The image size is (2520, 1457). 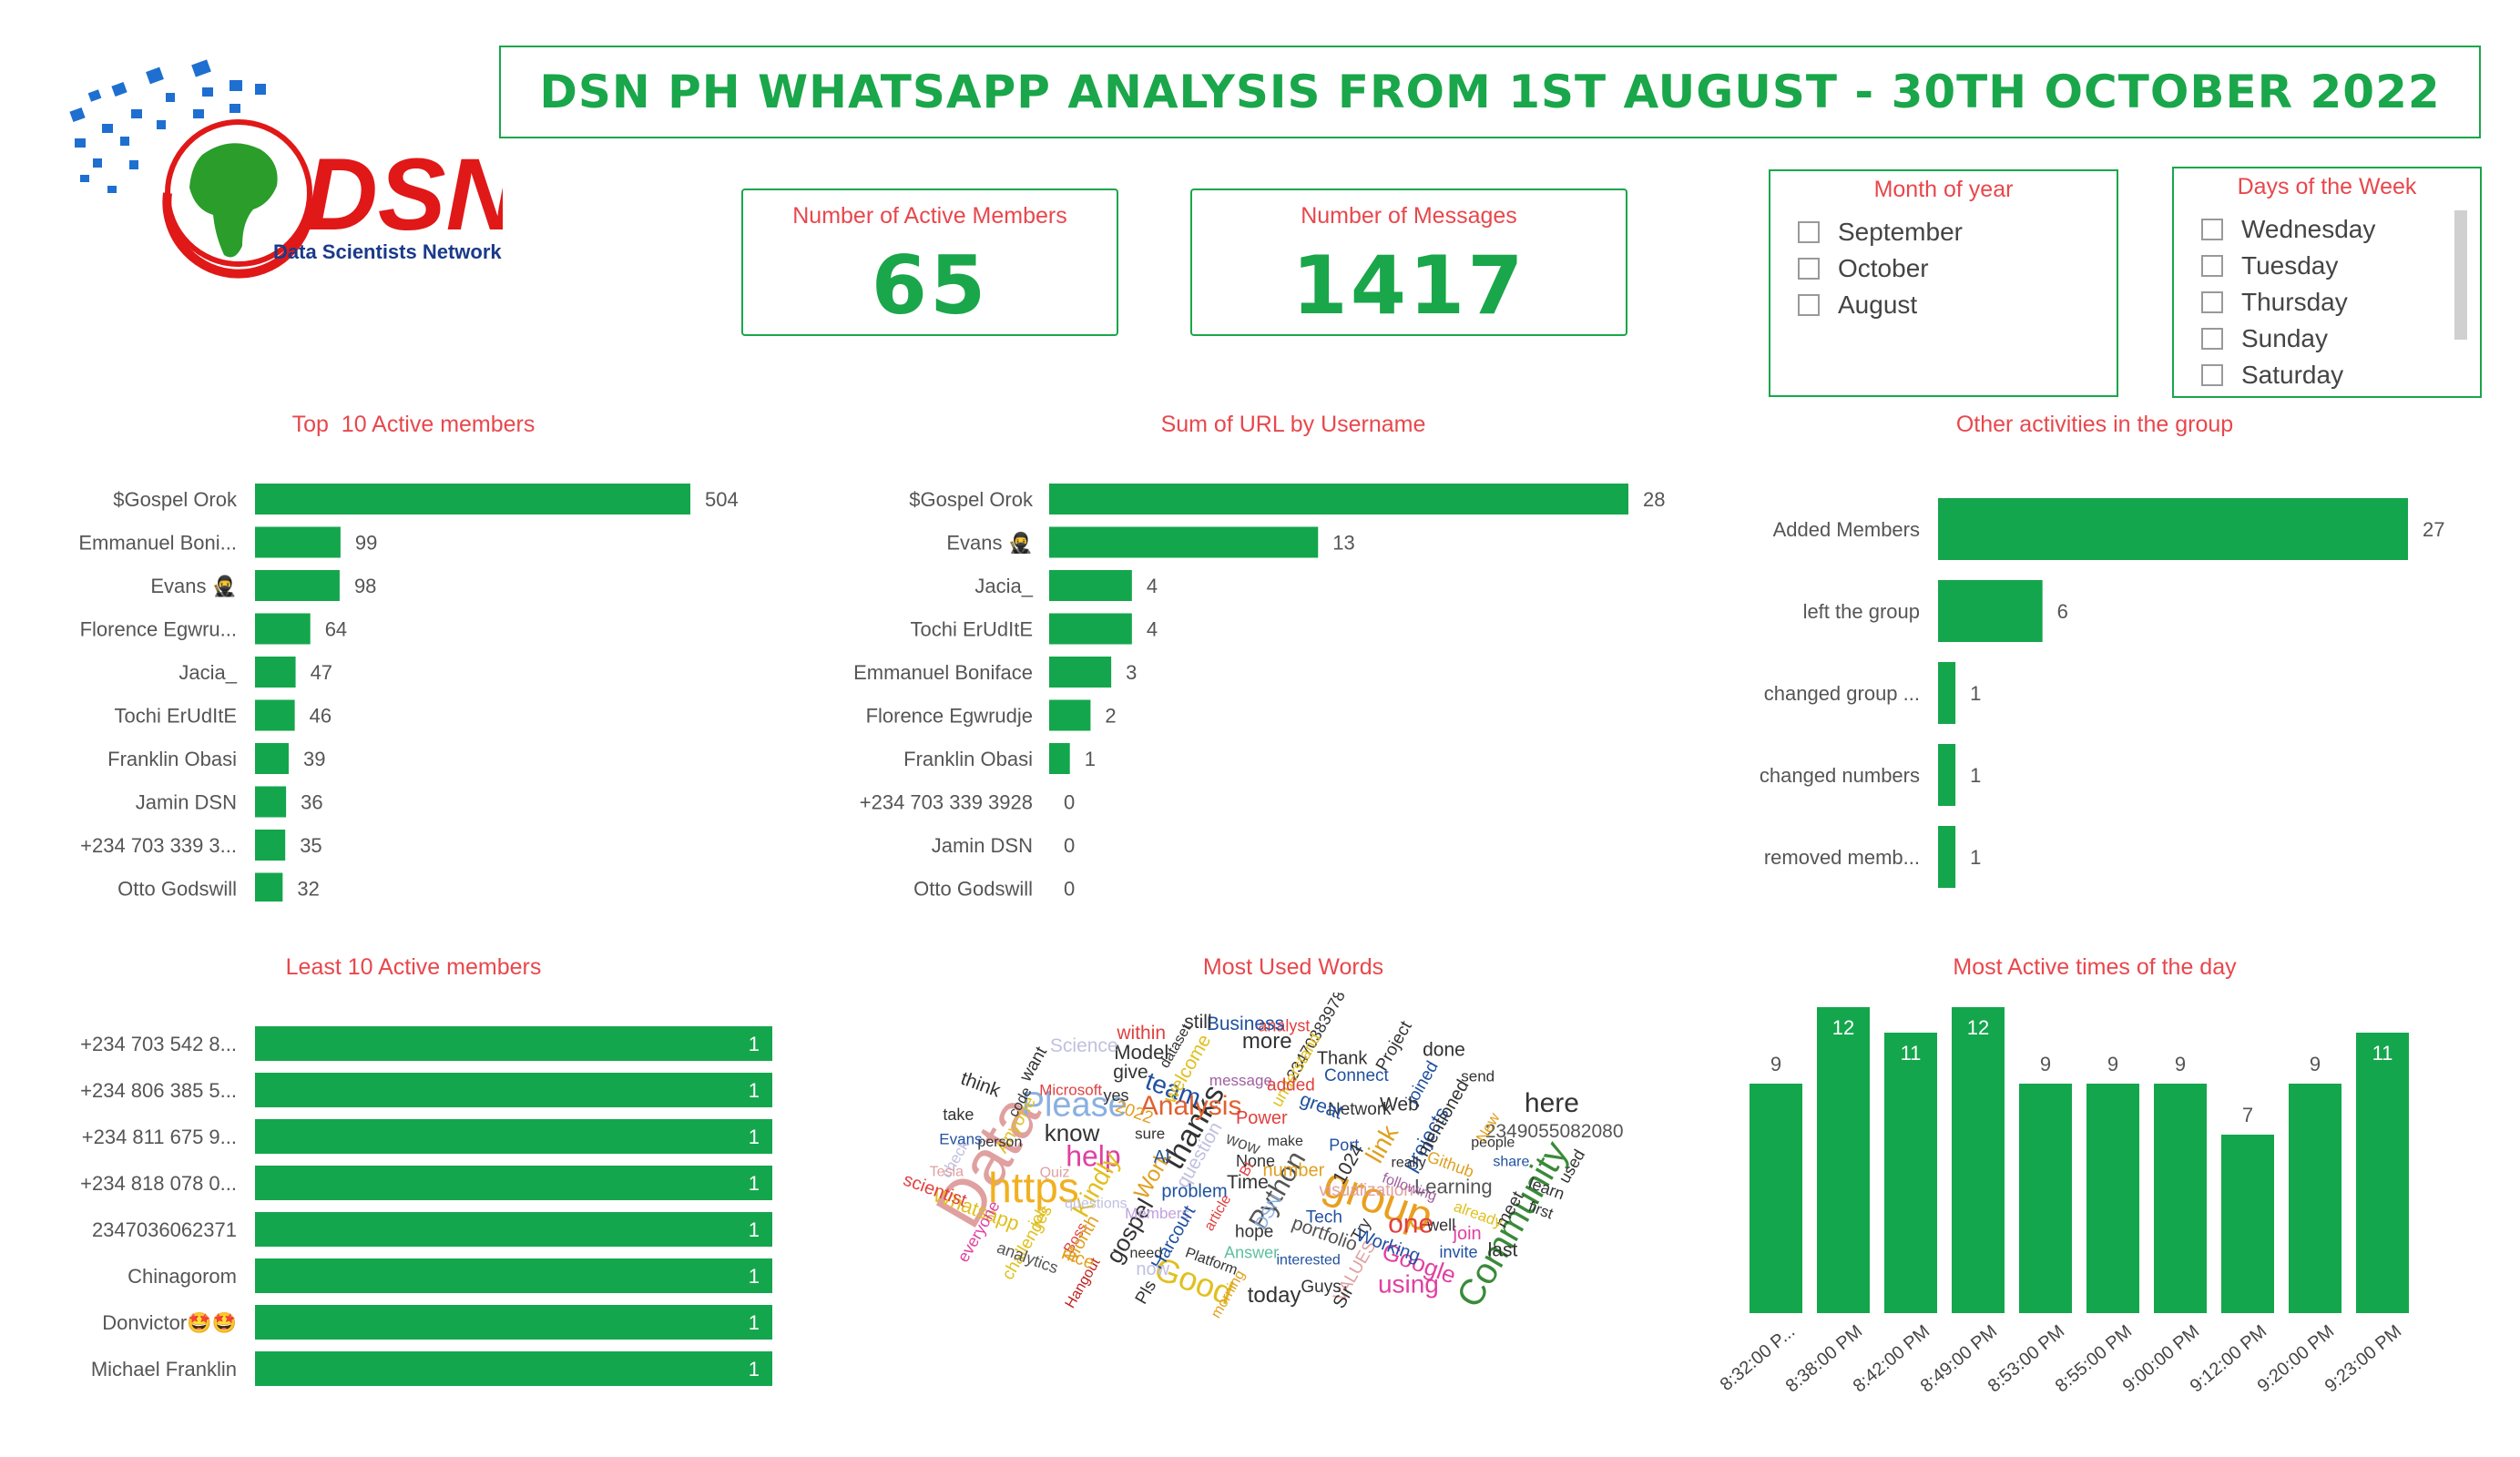 I want to click on data-label: 47, so click(x=322, y=672).